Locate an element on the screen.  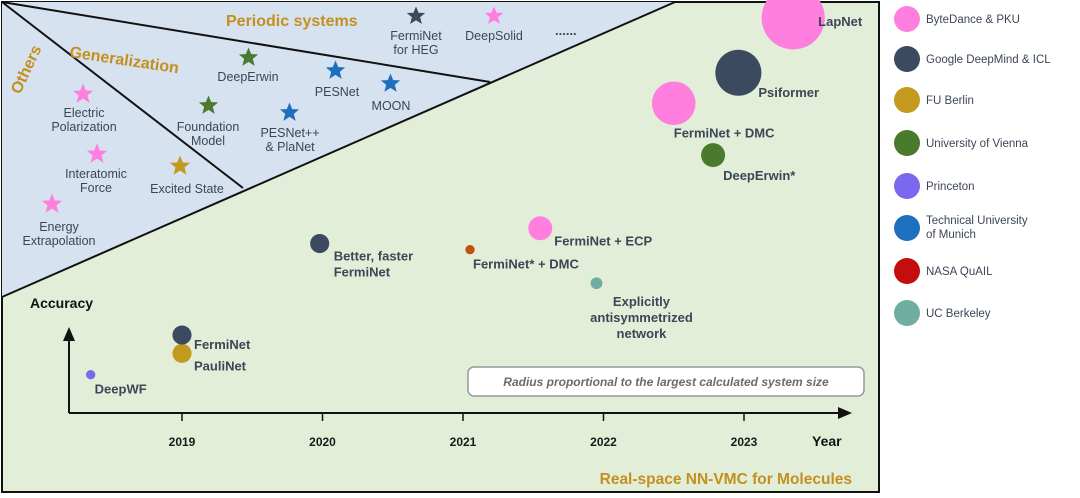
x-tick-label-2023: 2023 is located at coordinates (744, 442).